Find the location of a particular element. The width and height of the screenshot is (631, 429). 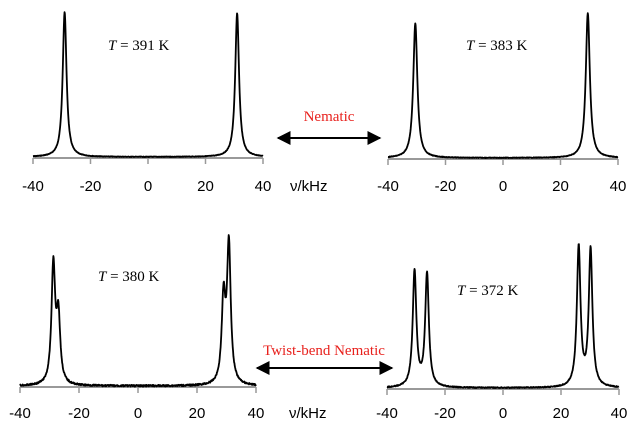

temperature-label: T = 380 K is located at coordinates (129, 277).